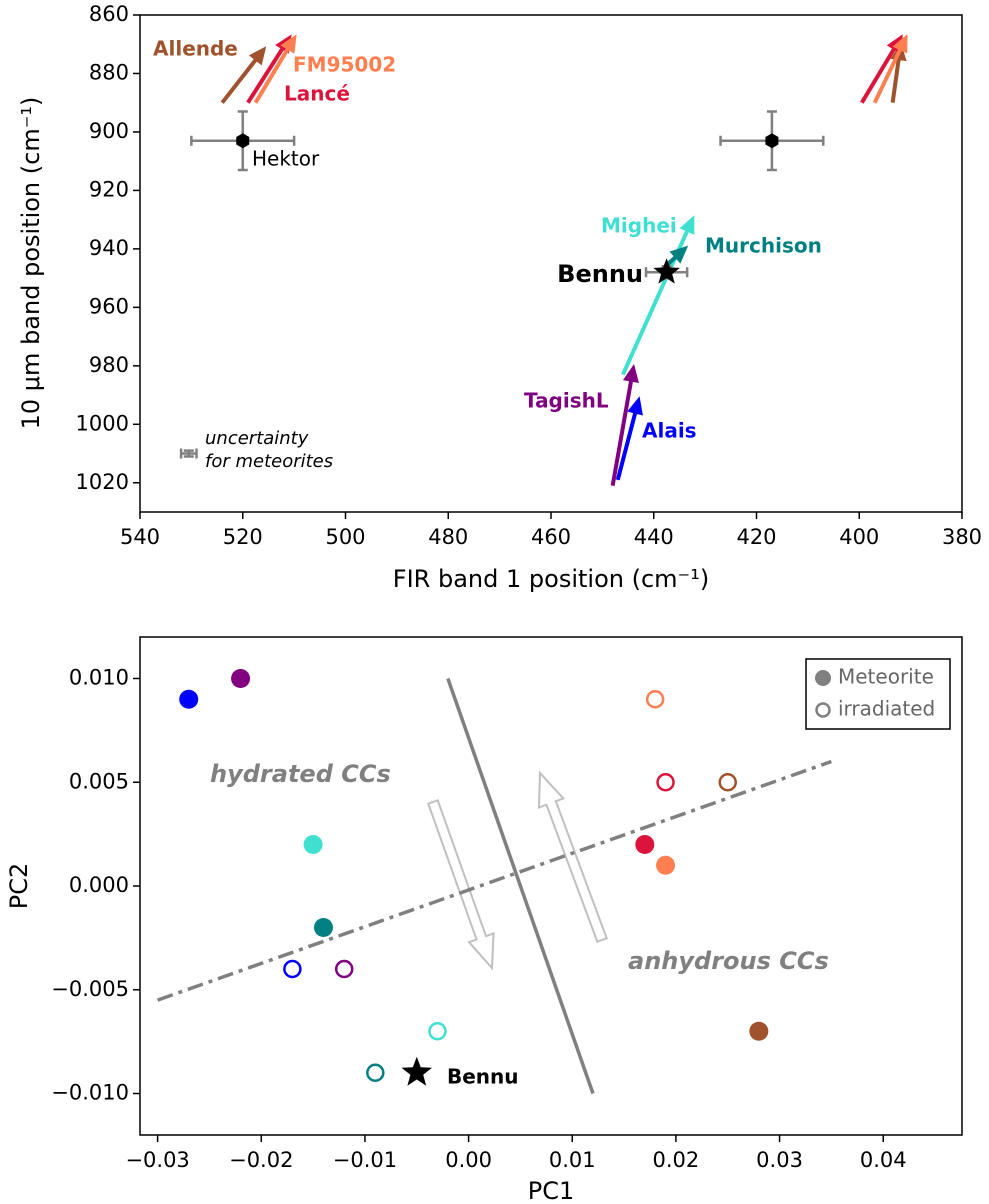 Image resolution: width=989 pixels, height=1204 pixels. I want to click on annotation: hydrated CCs, so click(300, 774).